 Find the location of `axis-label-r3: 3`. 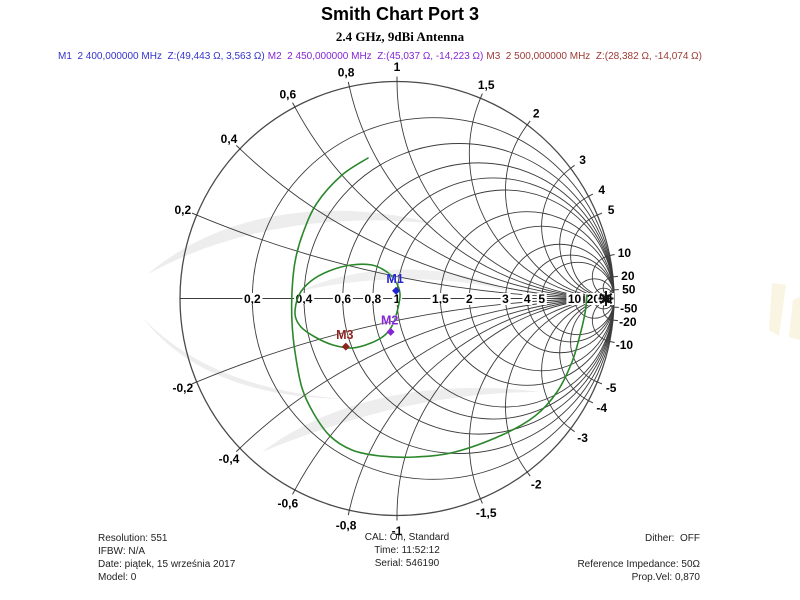

axis-label-r3: 3 is located at coordinates (505, 299).